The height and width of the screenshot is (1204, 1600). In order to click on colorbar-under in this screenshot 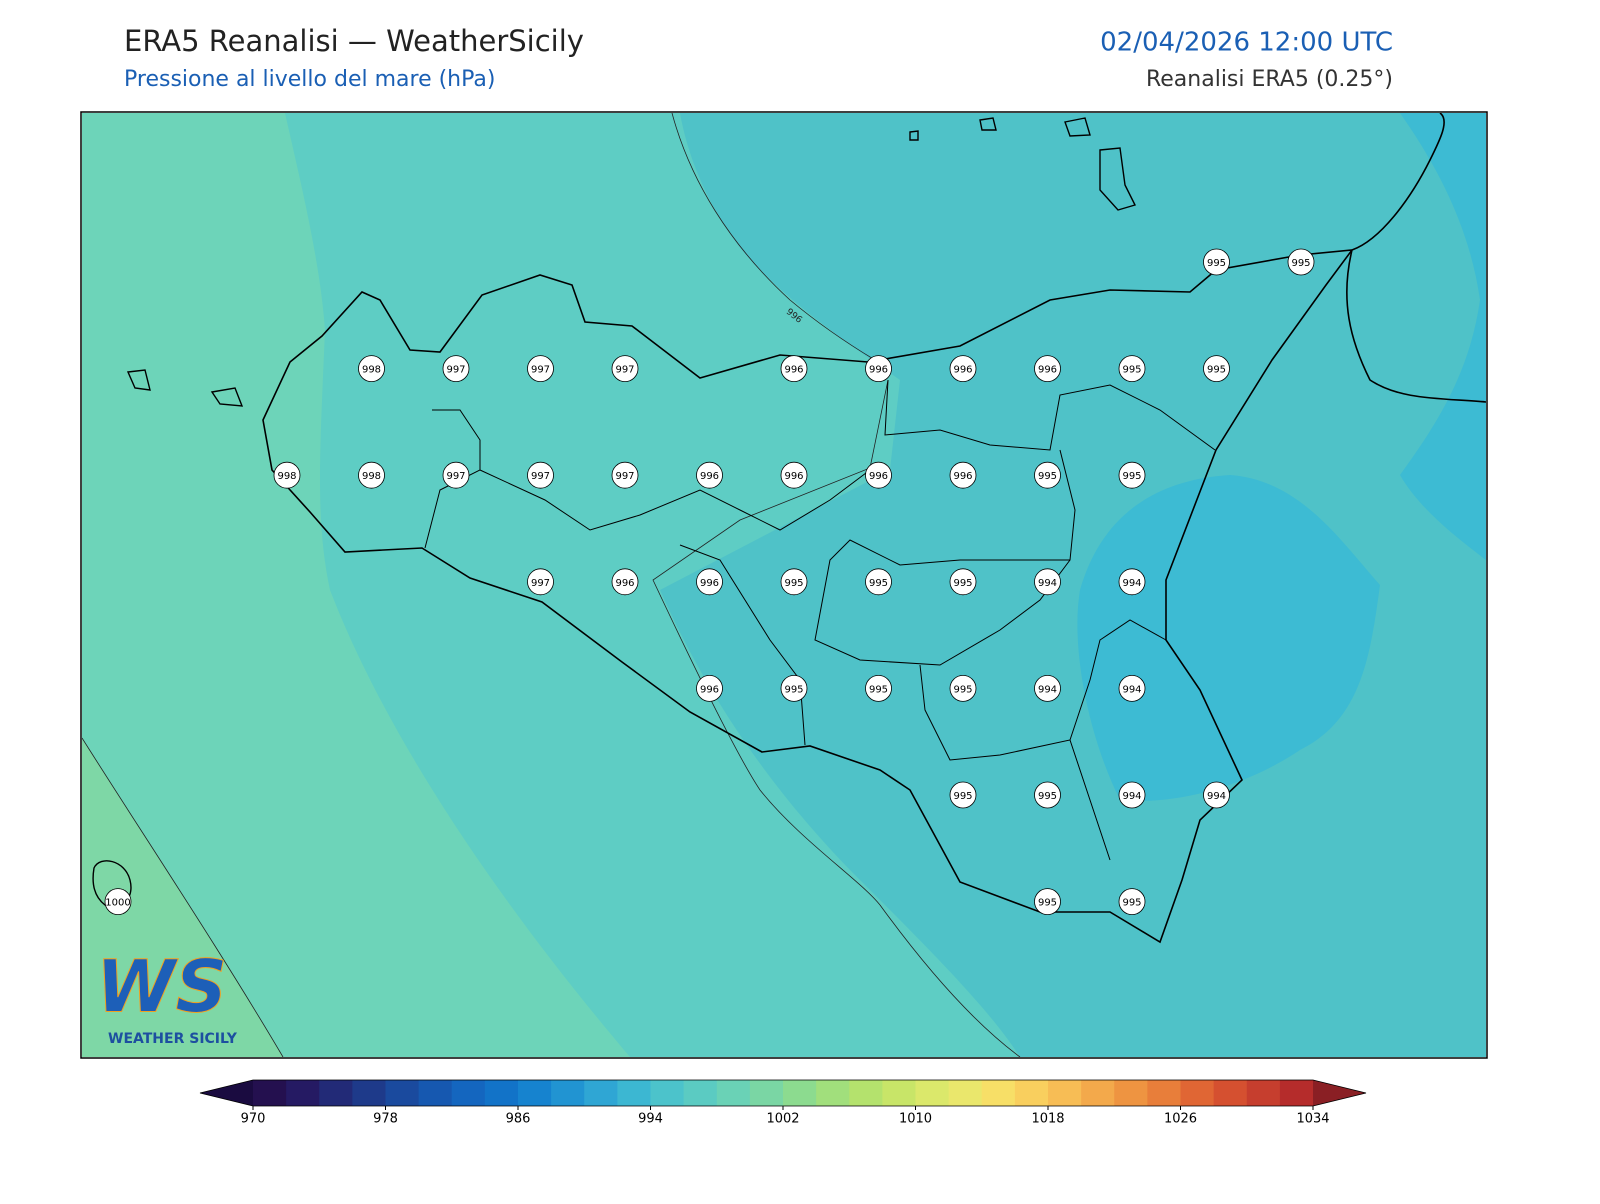, I will do `click(226, 1093)`.